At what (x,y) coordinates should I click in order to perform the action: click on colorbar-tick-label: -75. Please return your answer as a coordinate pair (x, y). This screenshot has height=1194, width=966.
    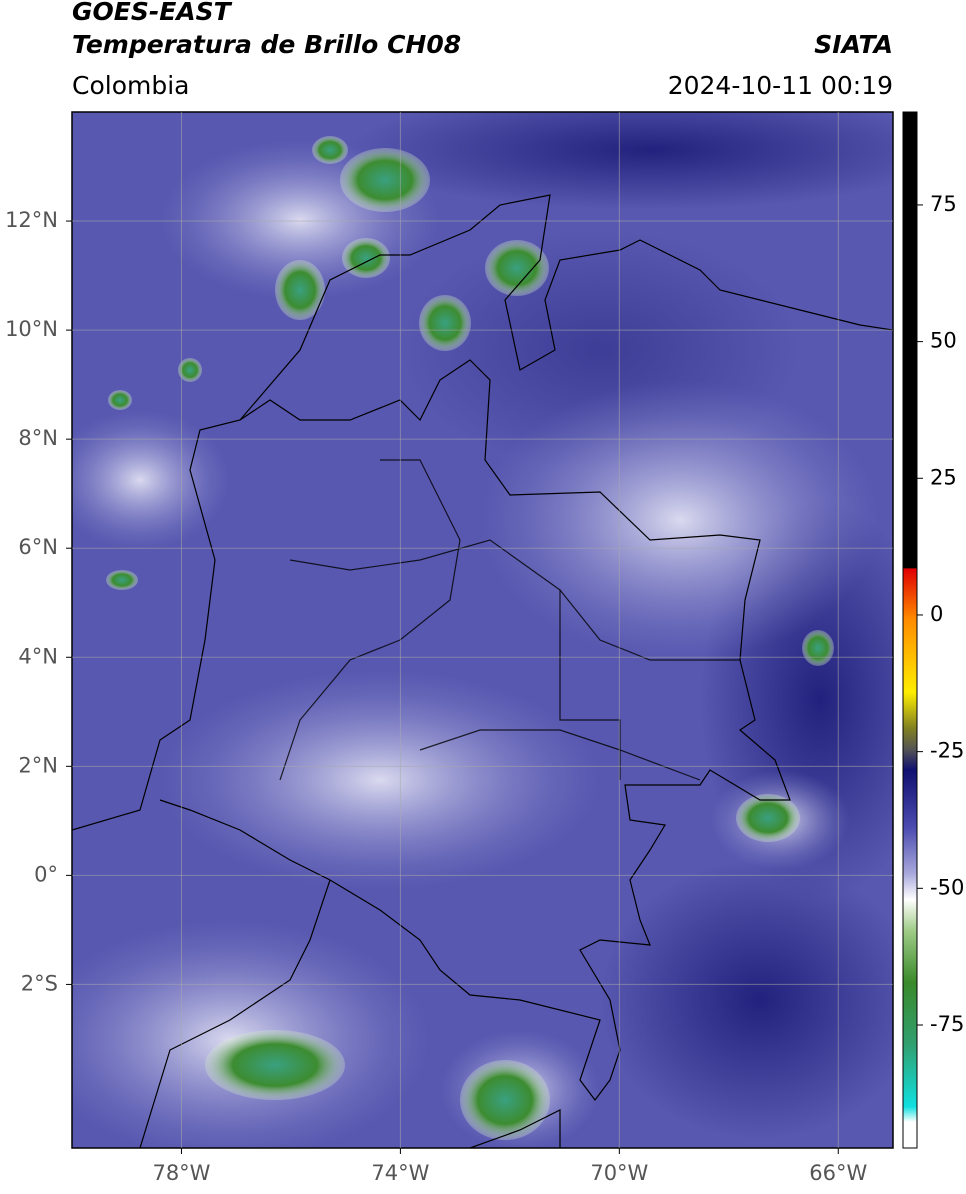
    Looking at the image, I should click on (947, 1024).